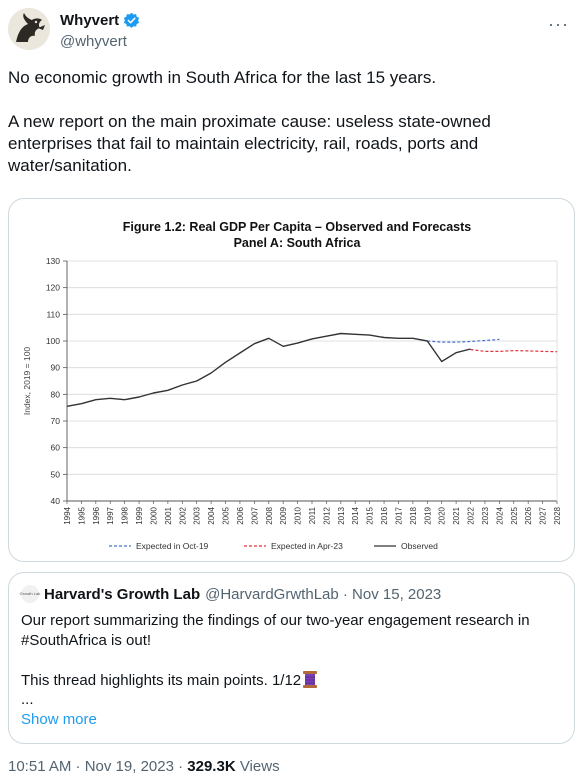 This screenshot has width=581, height=784. I want to click on show-more-link: Show more, so click(59, 719).